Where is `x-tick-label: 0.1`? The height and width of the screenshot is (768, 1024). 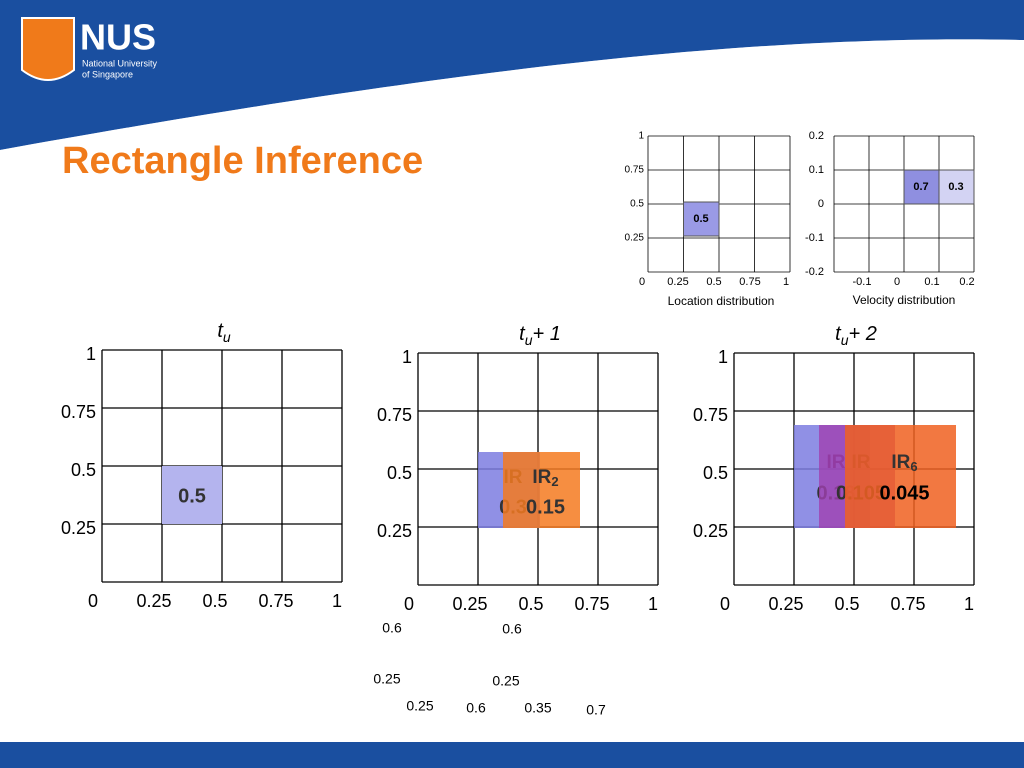 x-tick-label: 0.1 is located at coordinates (931, 282).